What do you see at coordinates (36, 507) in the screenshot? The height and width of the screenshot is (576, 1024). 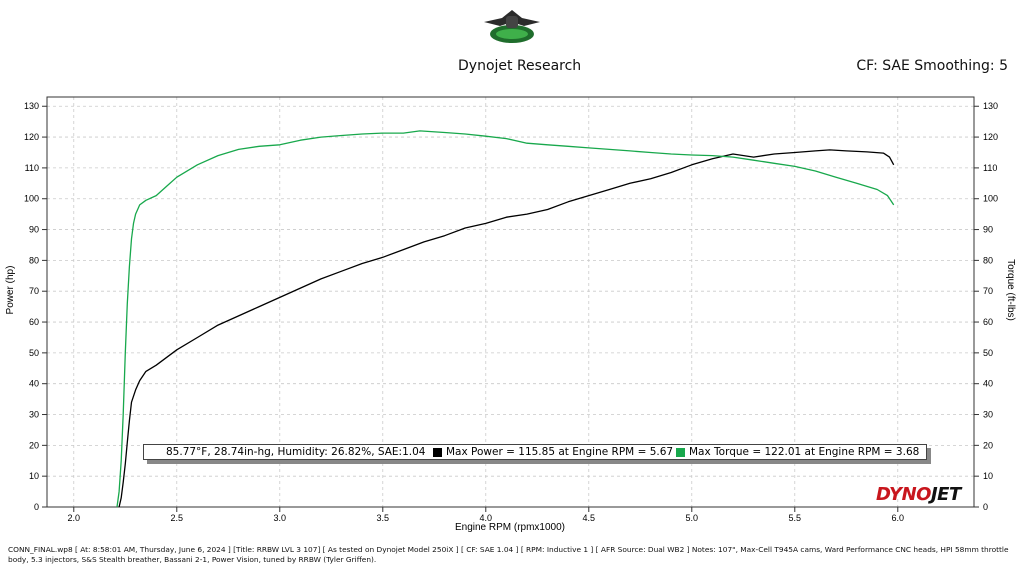 I see `y-tick-label-left: 0` at bounding box center [36, 507].